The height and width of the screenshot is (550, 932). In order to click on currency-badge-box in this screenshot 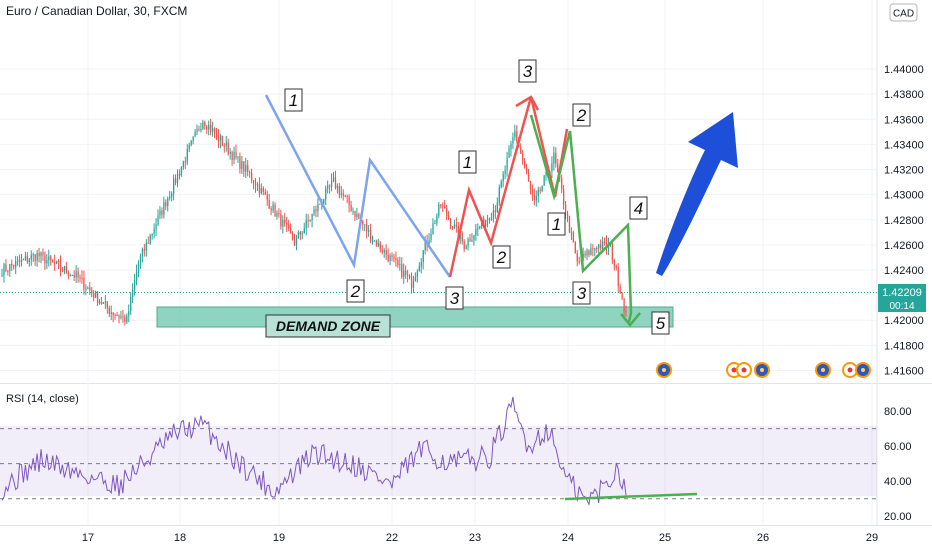, I will do `click(903, 12)`.